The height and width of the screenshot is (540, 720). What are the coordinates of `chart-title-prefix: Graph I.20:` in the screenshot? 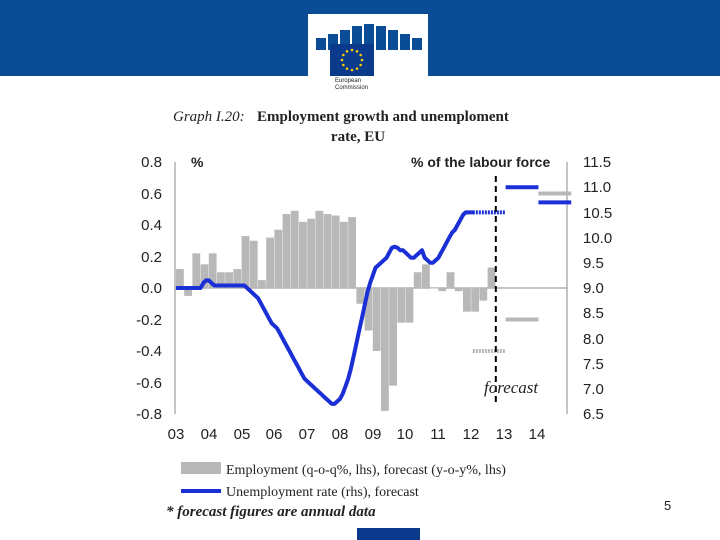 It's located at (209, 117).